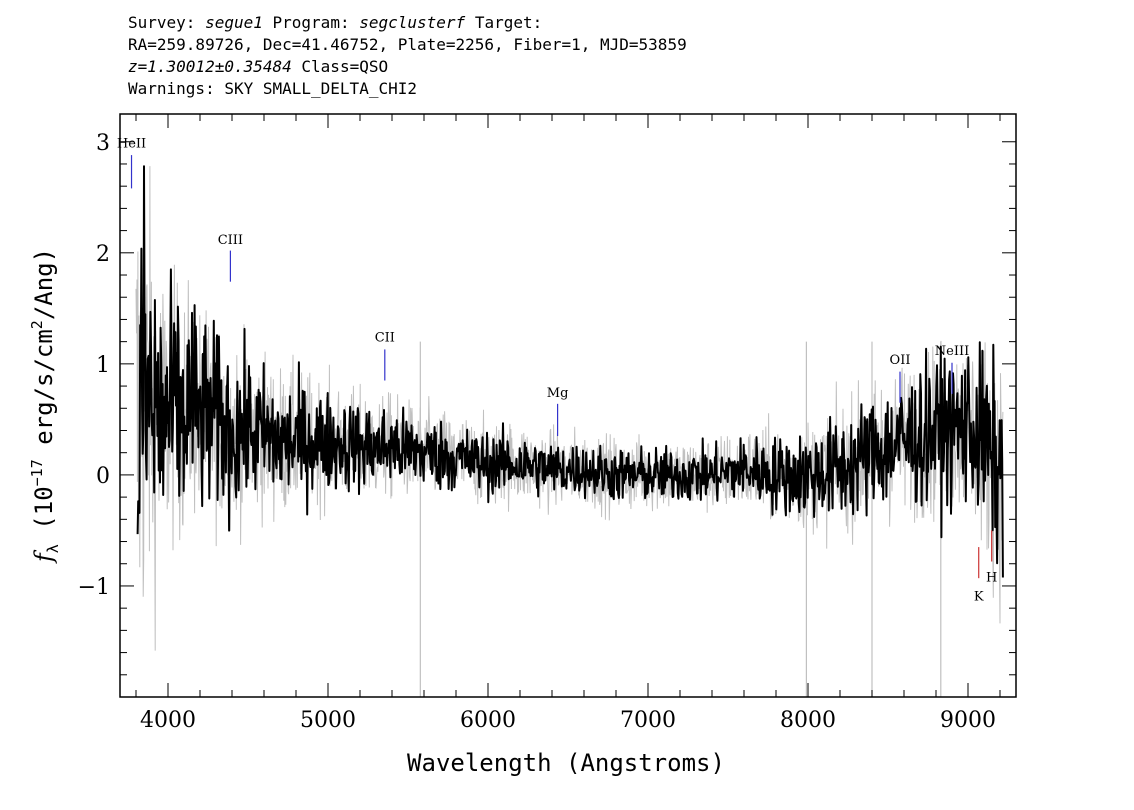 This screenshot has height=810, width=1134. What do you see at coordinates (385, 338) in the screenshot?
I see `line-label-cii: CII` at bounding box center [385, 338].